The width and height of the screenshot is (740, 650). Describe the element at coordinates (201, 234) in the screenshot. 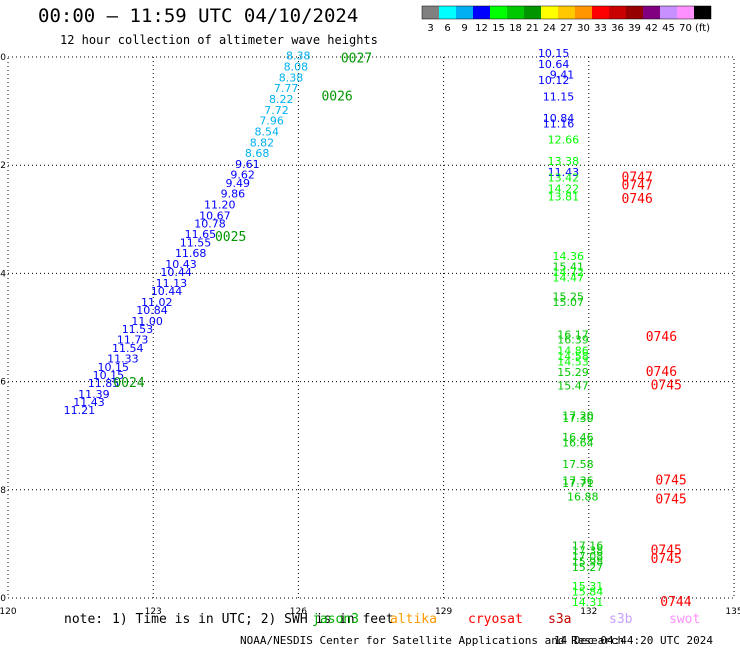

I see `data-point-label: 11.65` at that location.